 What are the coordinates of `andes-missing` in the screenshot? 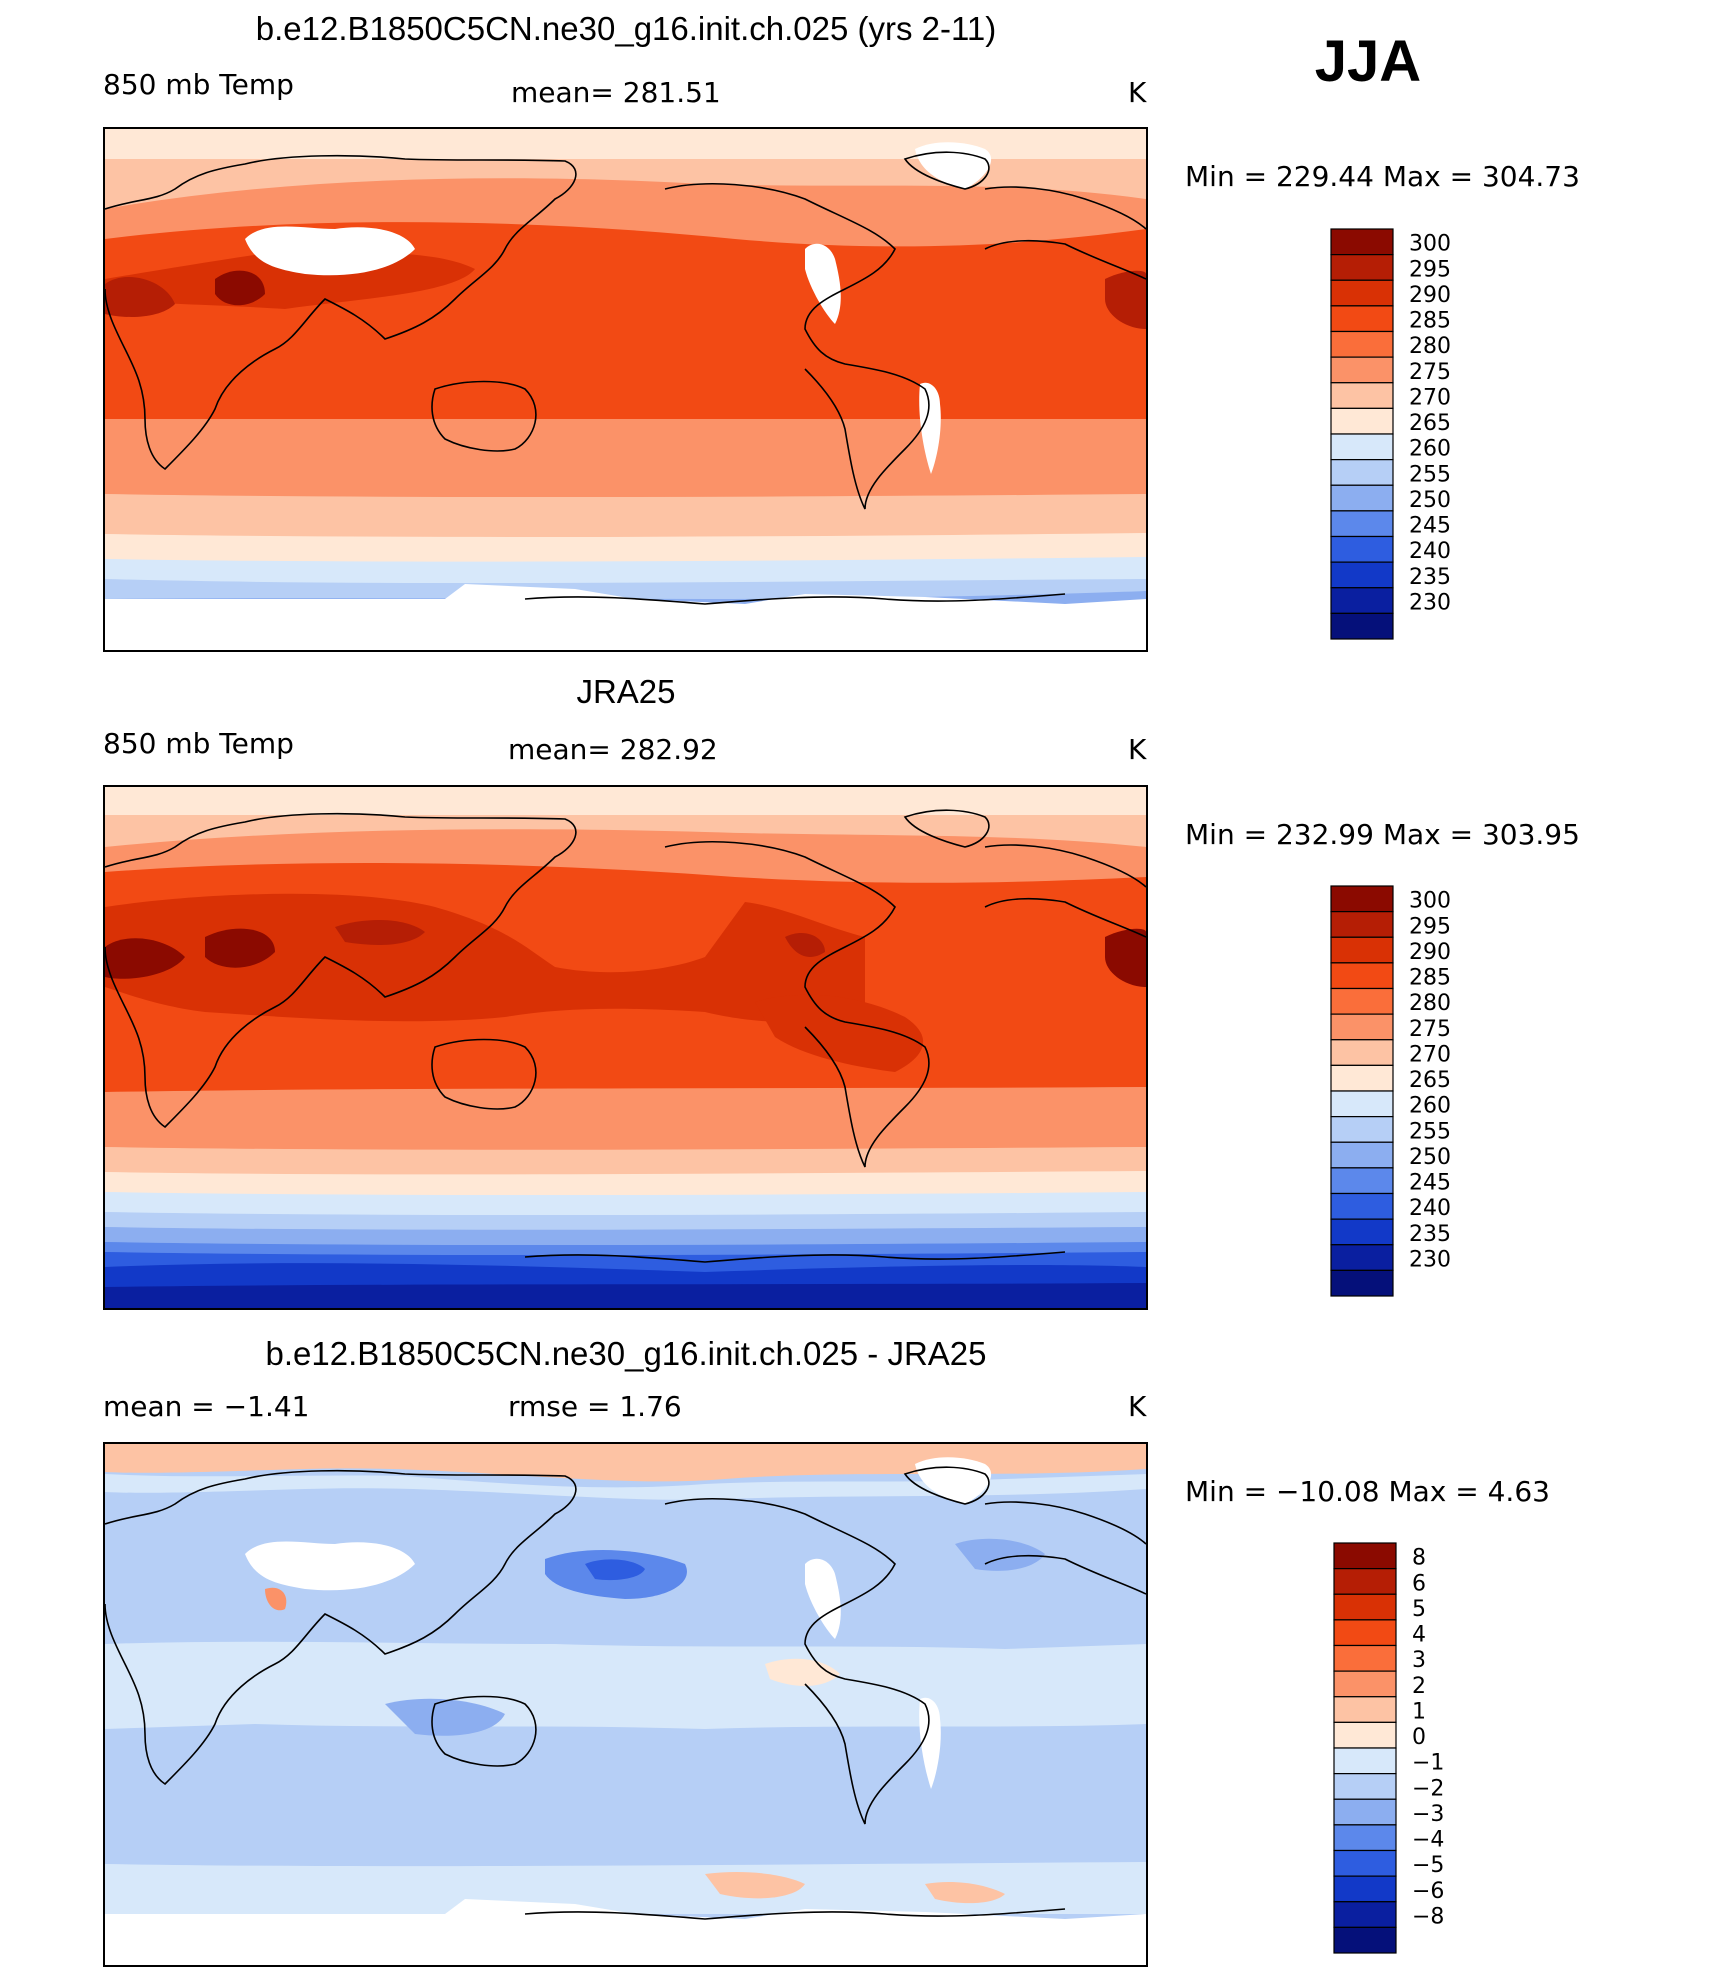 It's located at (930, 428).